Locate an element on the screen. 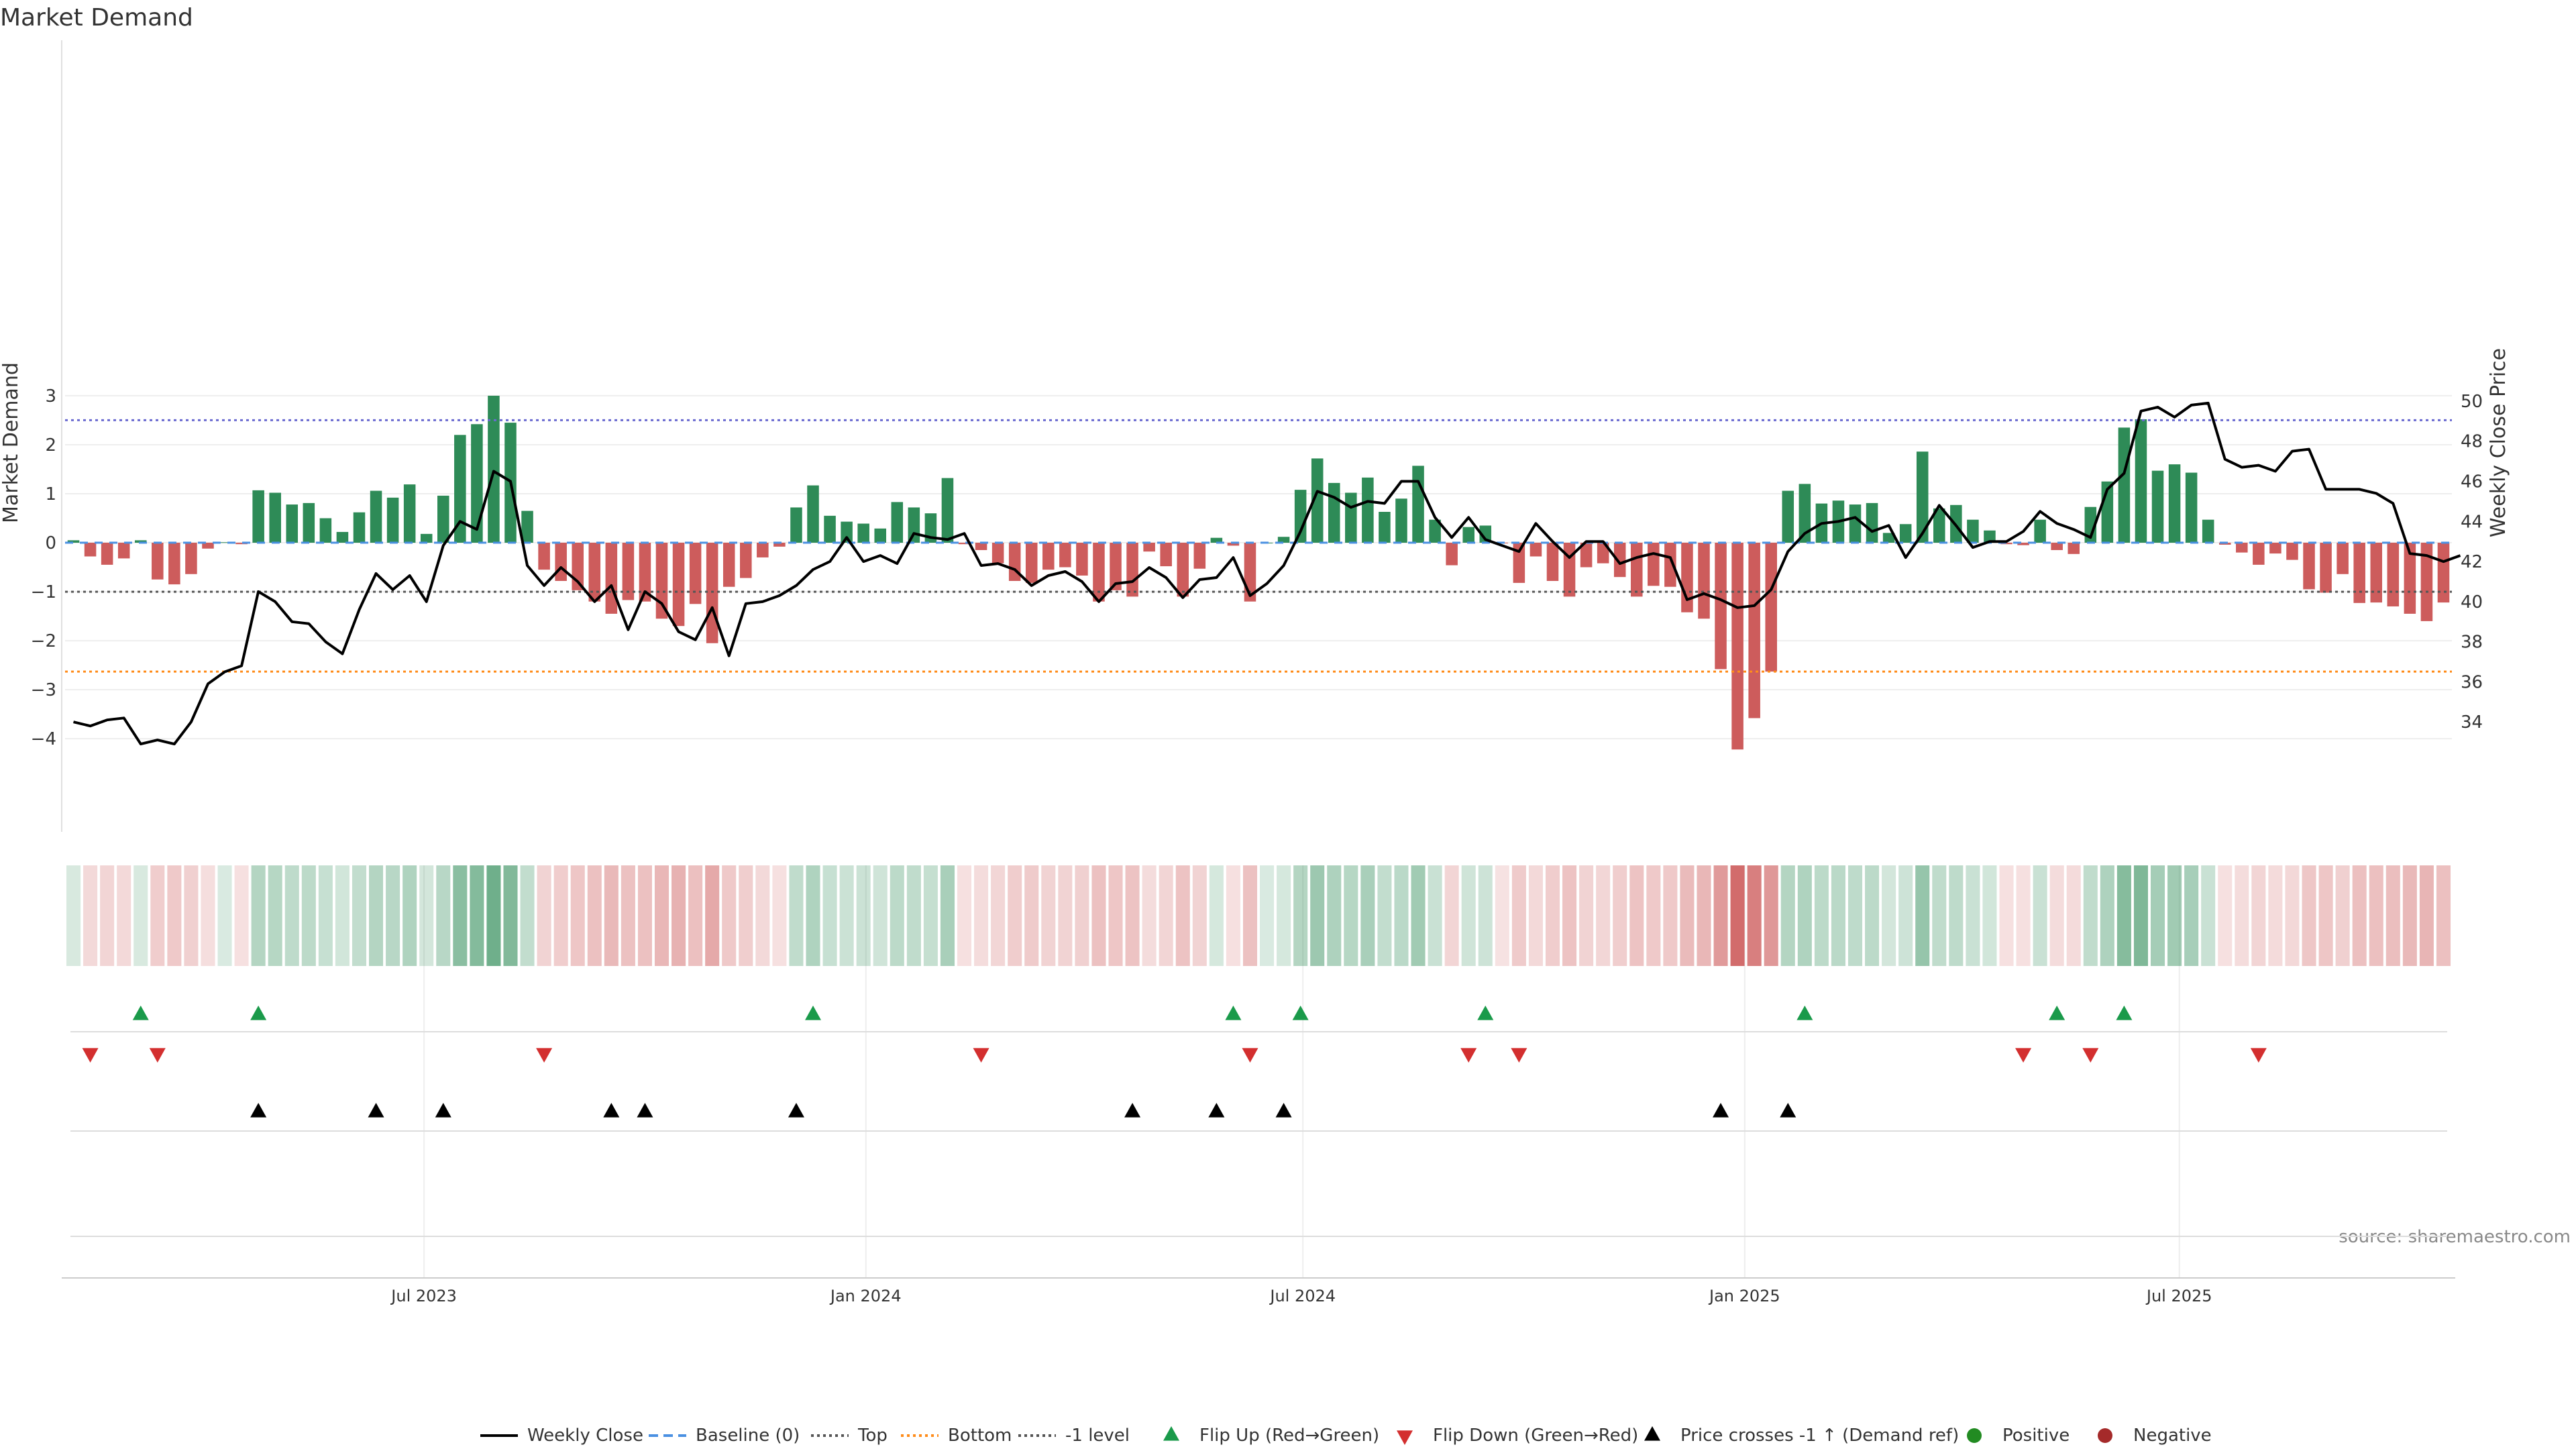 This screenshot has width=2576, height=1449. y-tick-label: −2 is located at coordinates (43, 641).